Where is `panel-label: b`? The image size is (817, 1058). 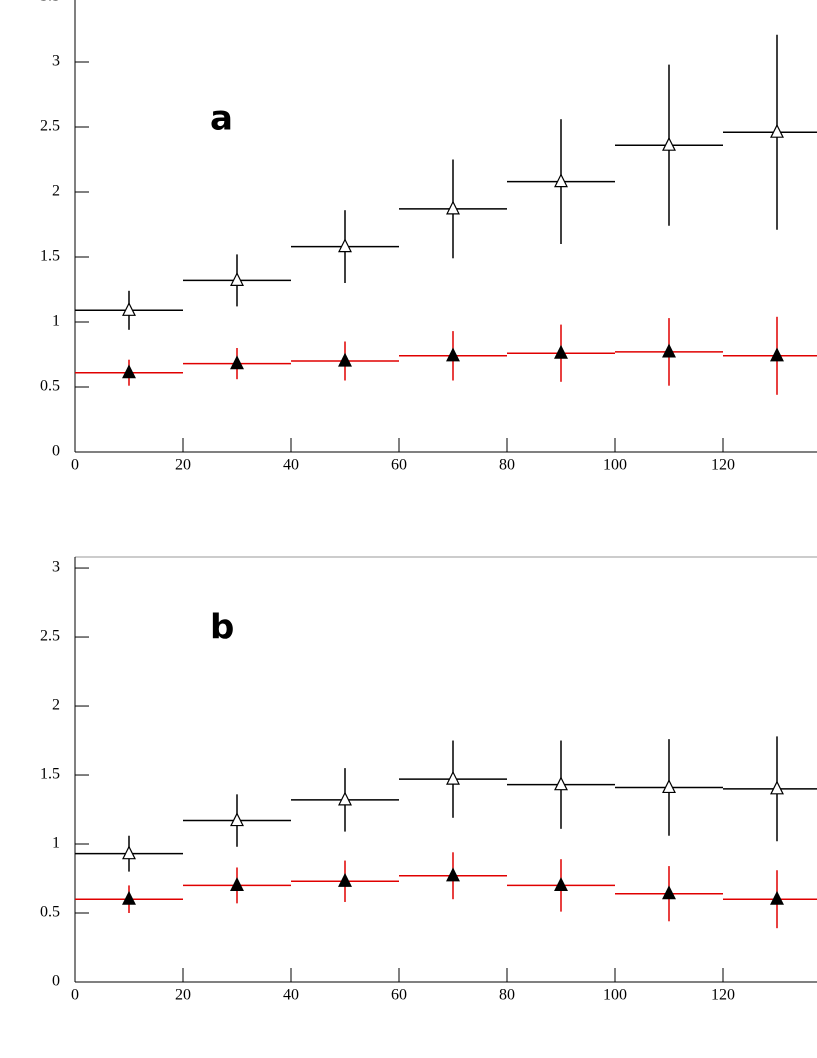
panel-label: b is located at coordinates (222, 628).